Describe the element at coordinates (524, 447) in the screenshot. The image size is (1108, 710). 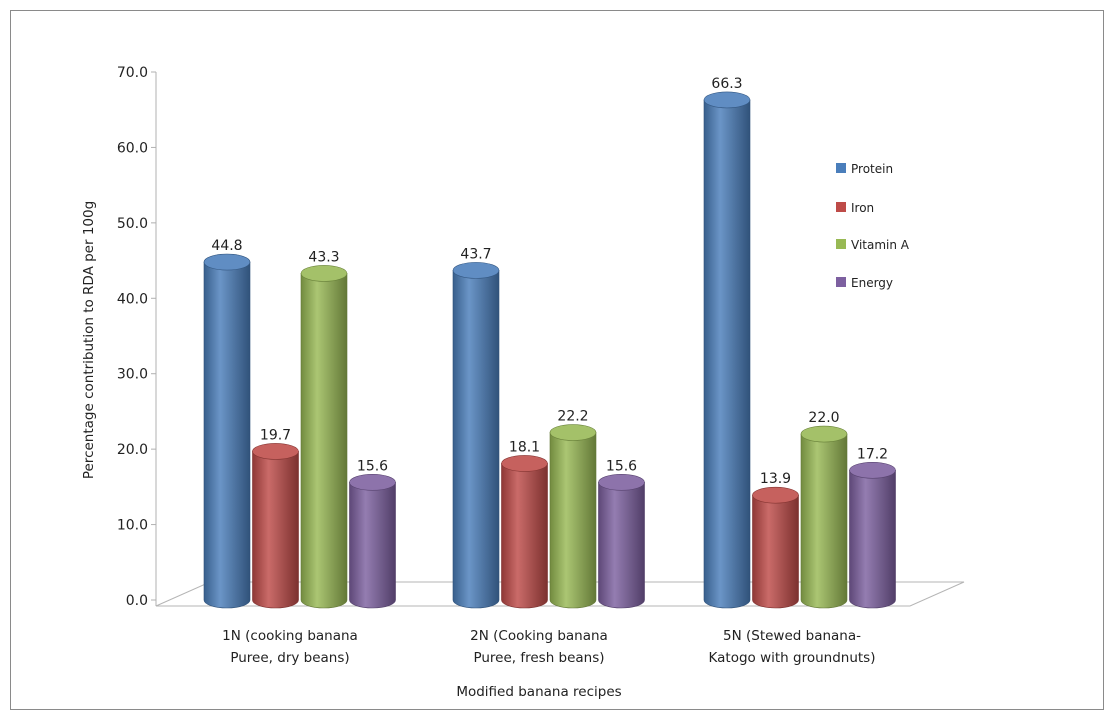
I see `data-label: 18.1` at that location.